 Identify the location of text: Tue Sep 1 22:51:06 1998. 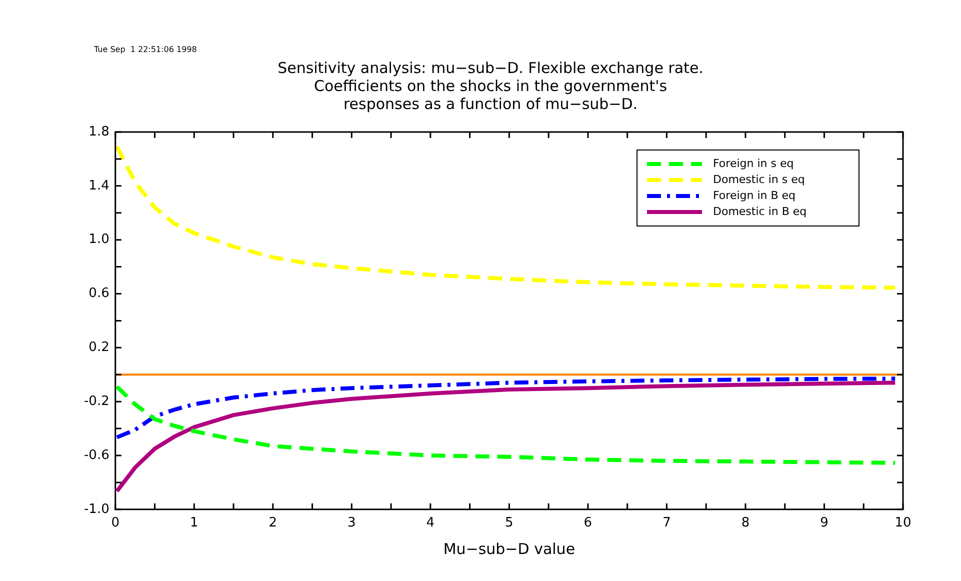
(145, 49).